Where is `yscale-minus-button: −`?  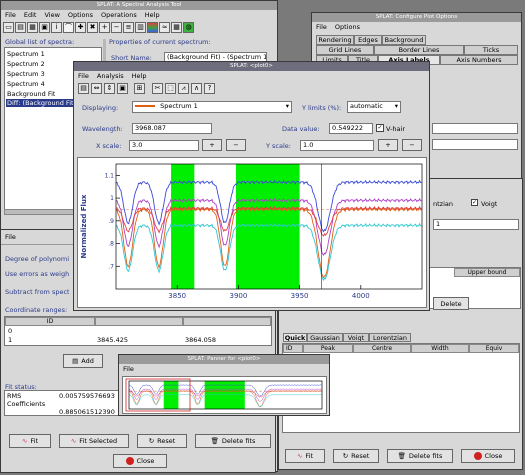 yscale-minus-button: − is located at coordinates (412, 145).